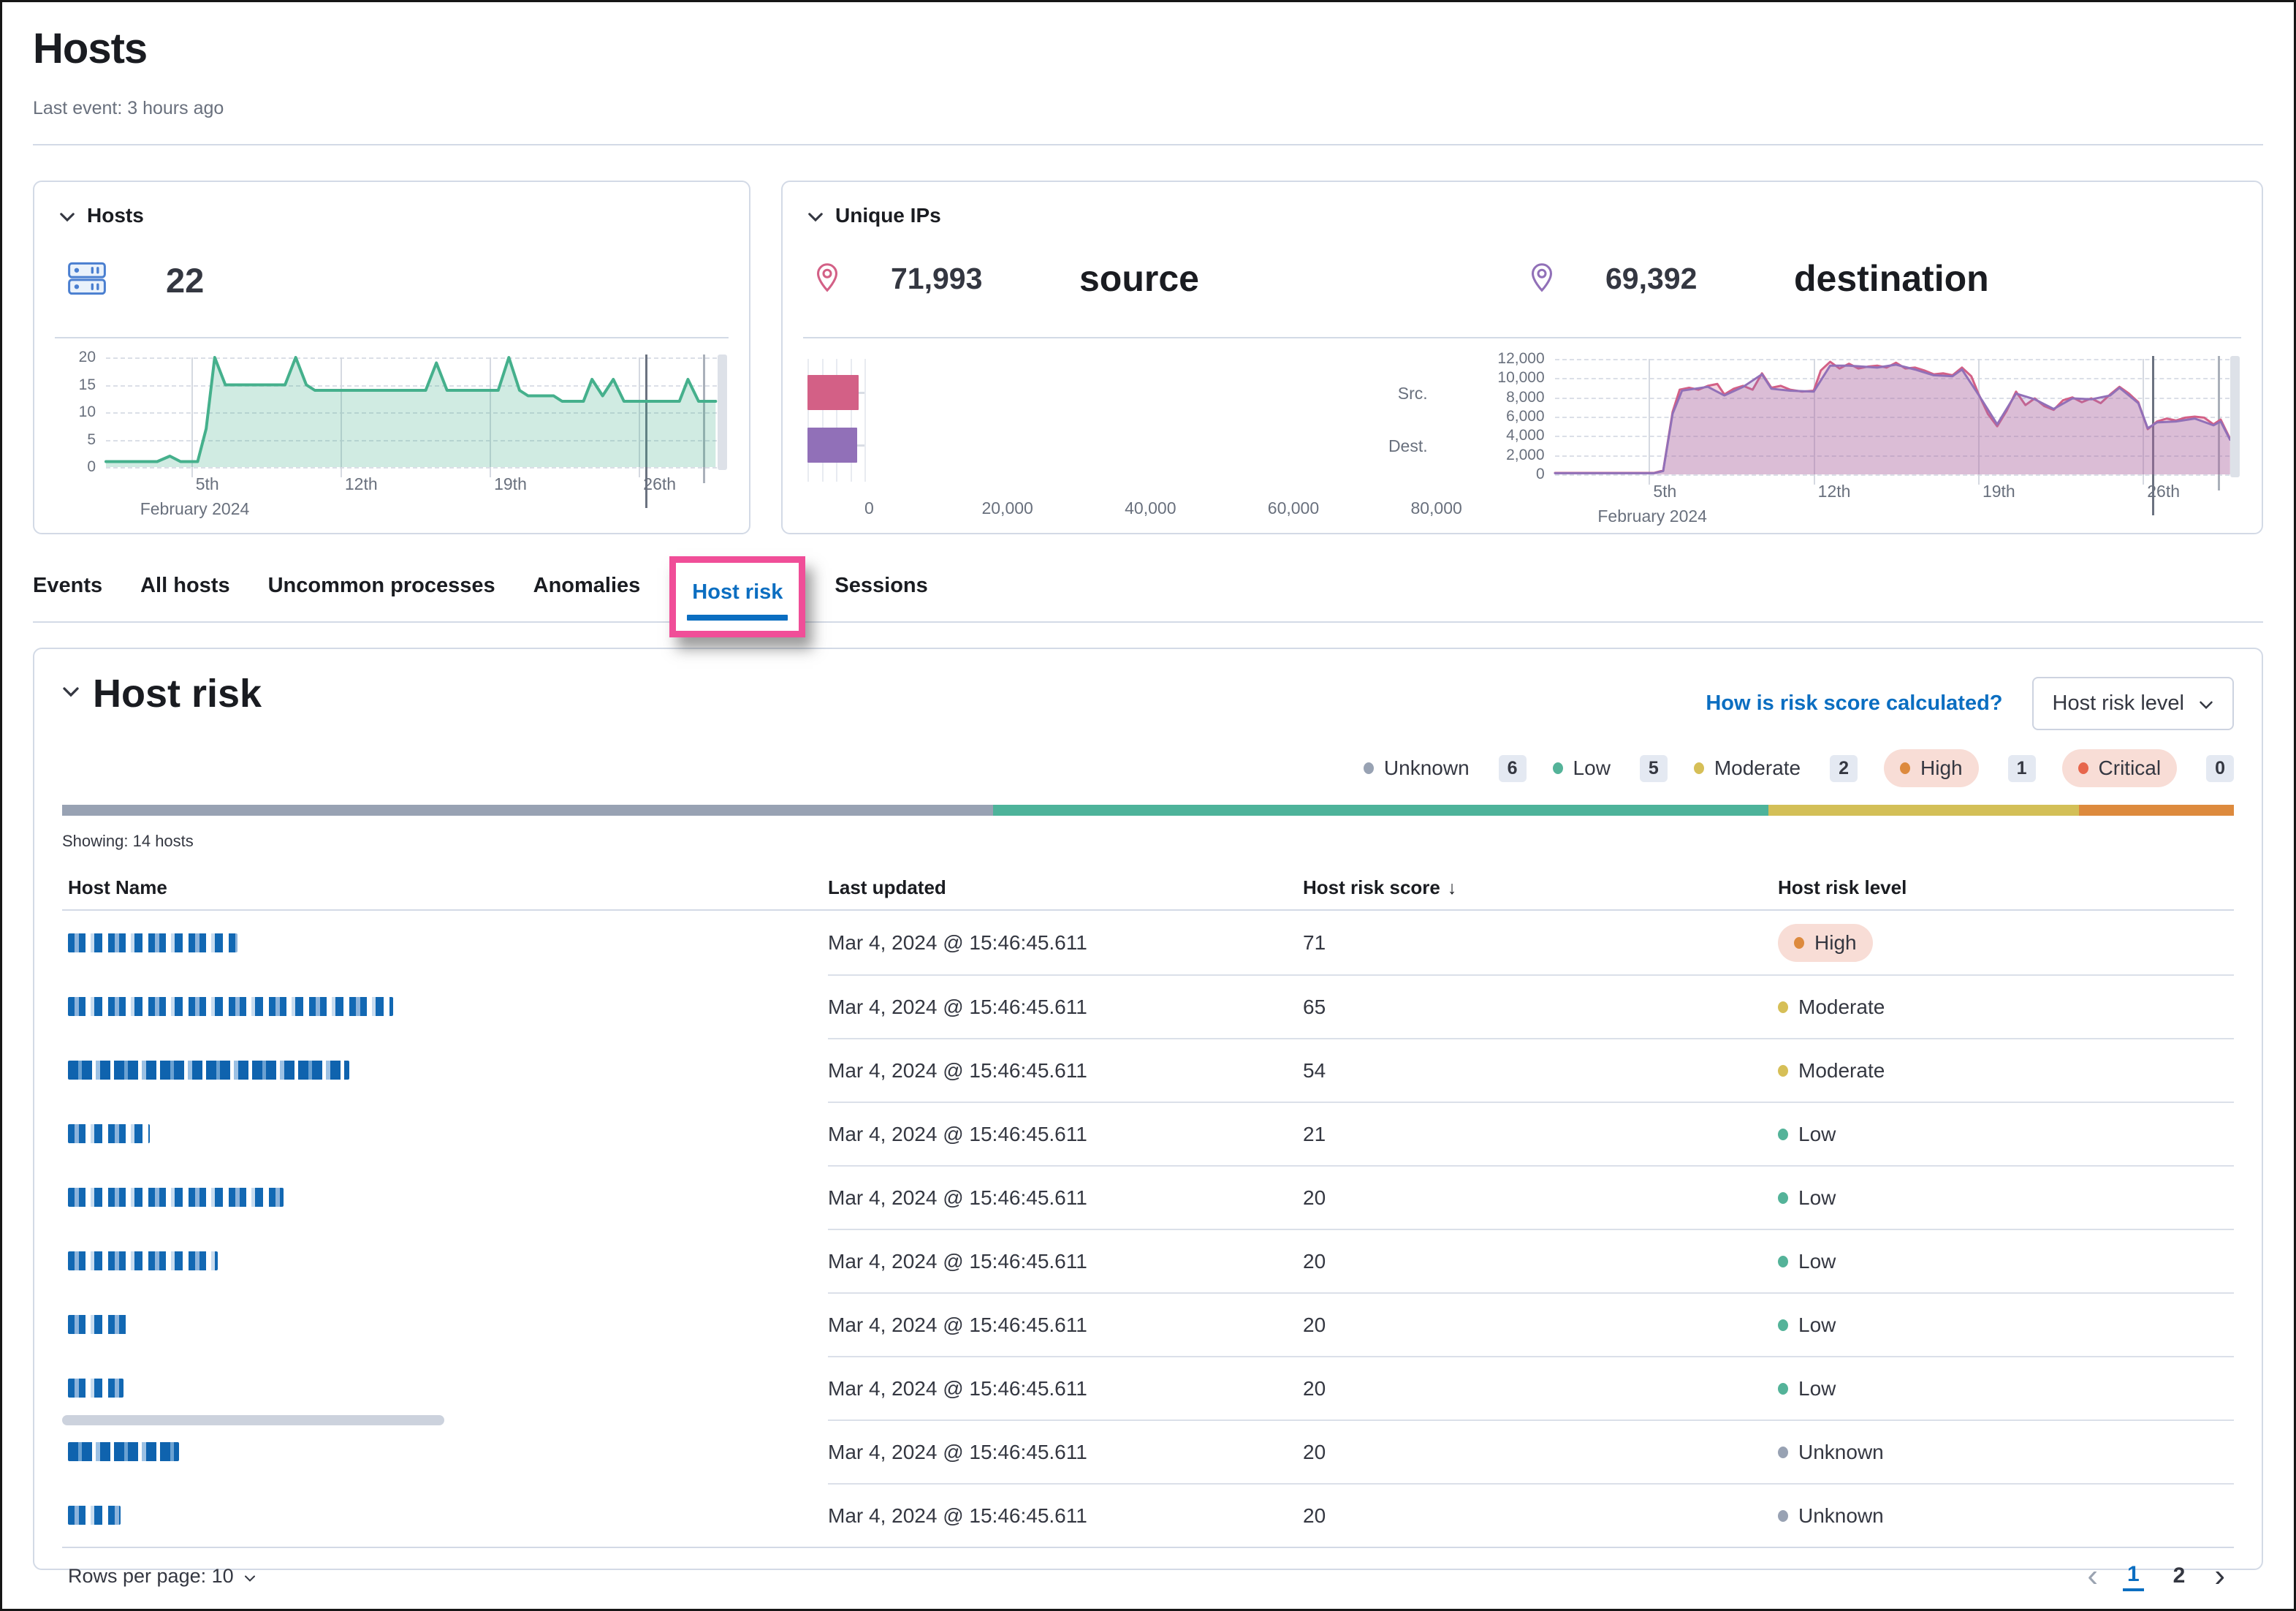 This screenshot has height=1611, width=2296. I want to click on rows-per-page-button: Rows per page: 10, so click(159, 1576).